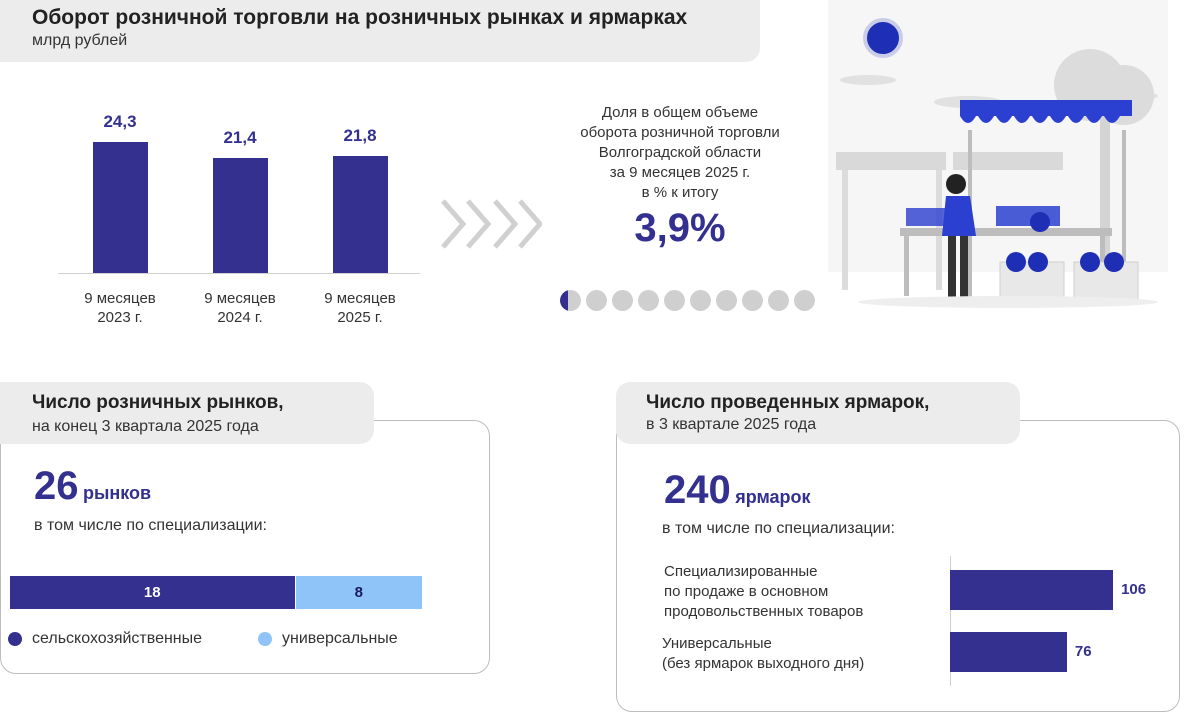  What do you see at coordinates (340, 638) in the screenshot?
I see `legend-label: универсальные` at bounding box center [340, 638].